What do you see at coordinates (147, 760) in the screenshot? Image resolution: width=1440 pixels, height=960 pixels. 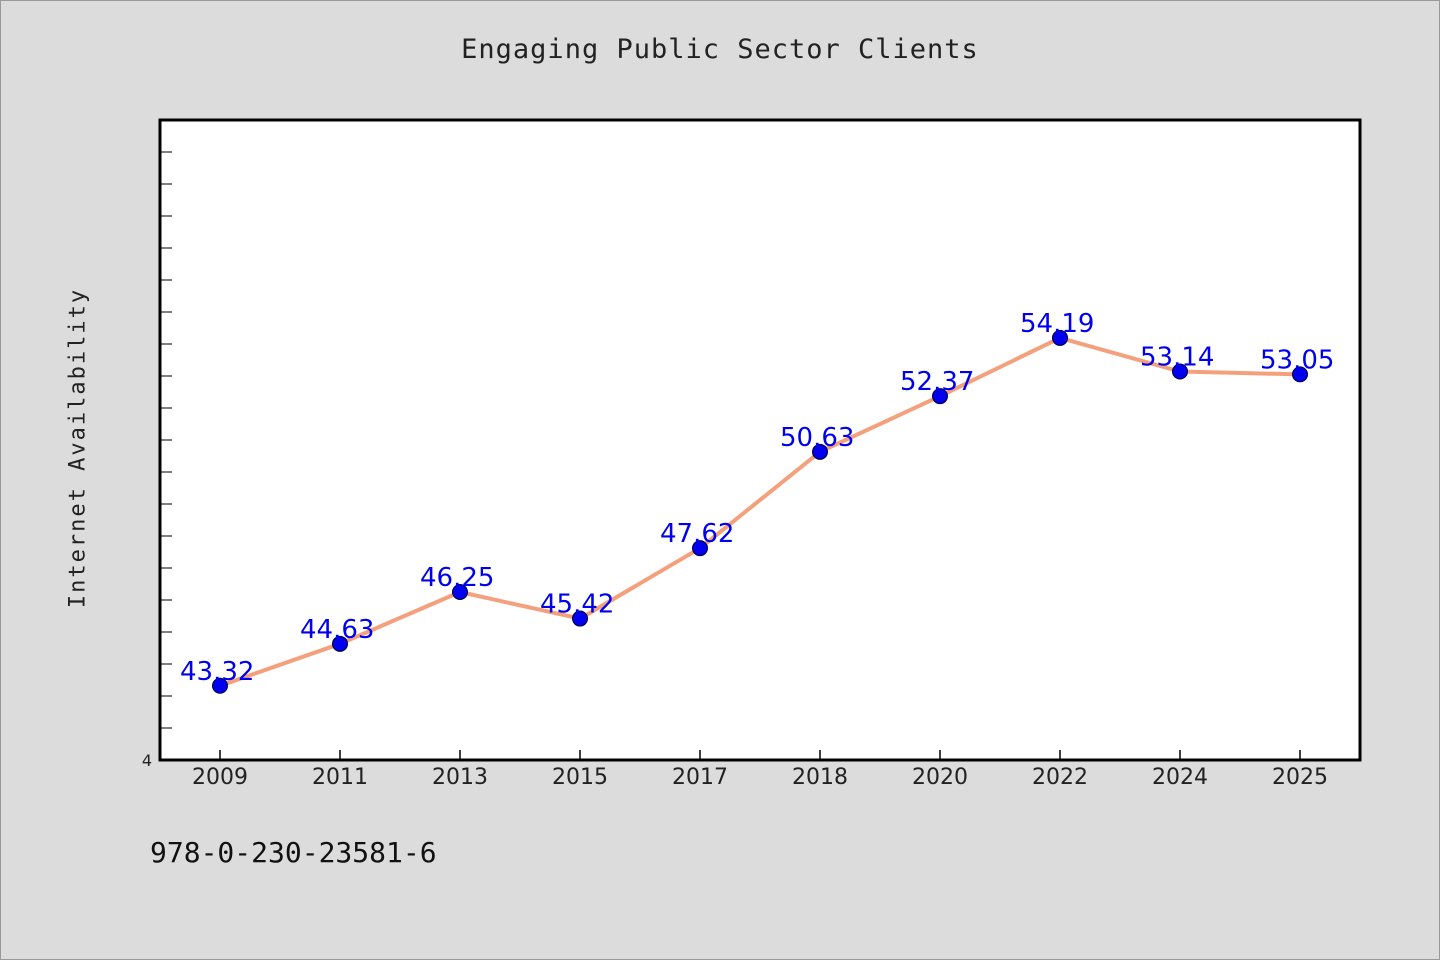 I see `y-tick-label: 4` at bounding box center [147, 760].